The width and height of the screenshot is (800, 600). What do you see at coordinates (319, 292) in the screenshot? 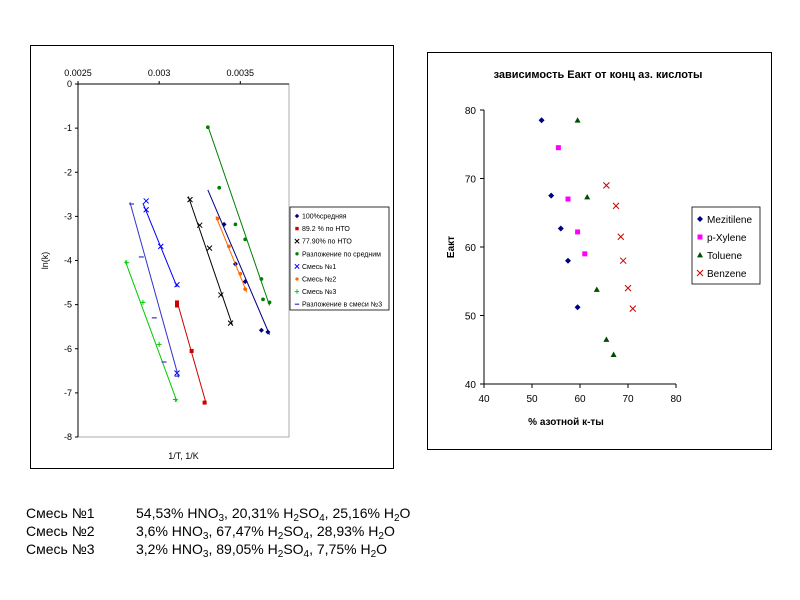
I see `legend-label: Смесь №3` at bounding box center [319, 292].